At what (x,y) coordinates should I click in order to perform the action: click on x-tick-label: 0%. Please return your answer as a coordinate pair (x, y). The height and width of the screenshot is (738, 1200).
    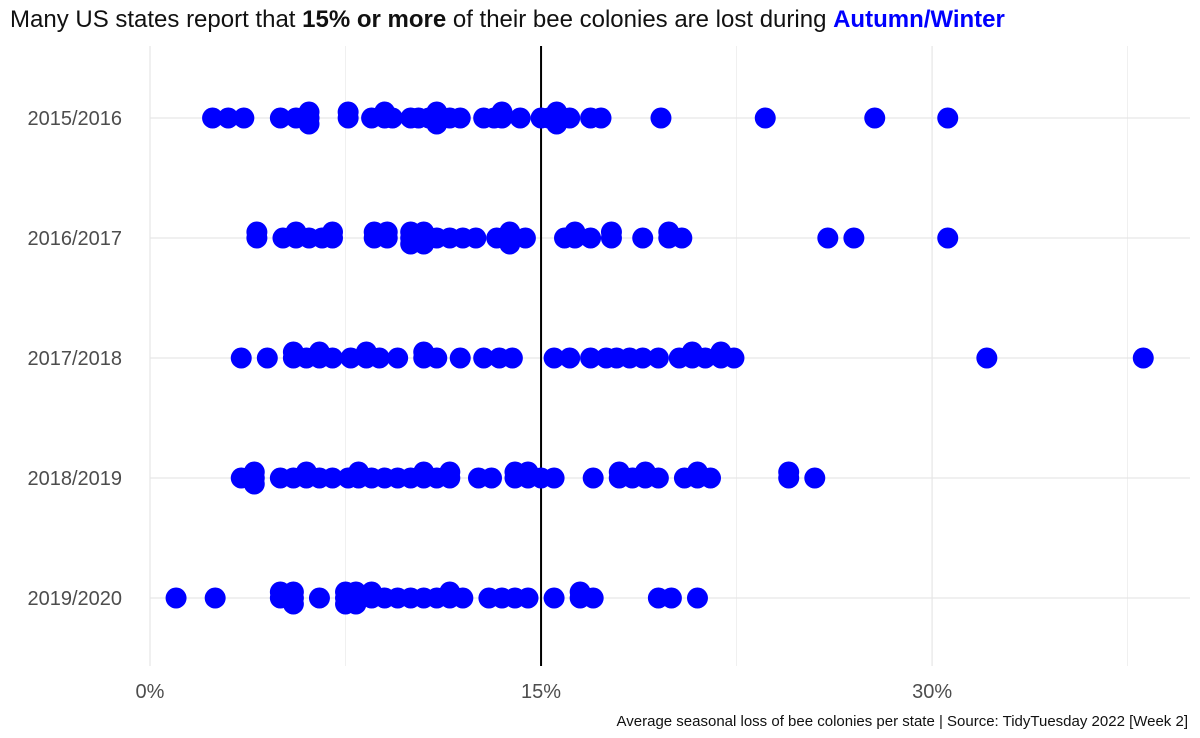
    Looking at the image, I should click on (150, 692).